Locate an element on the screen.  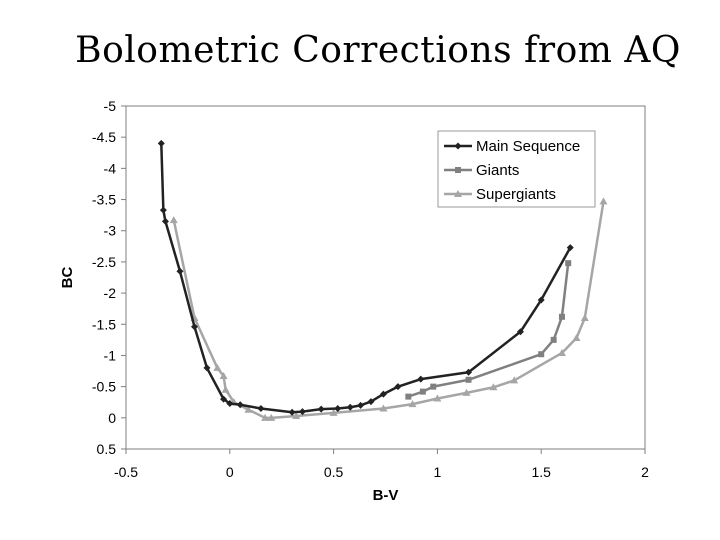
legend-entry-label: Supergiants is located at coordinates (516, 194).